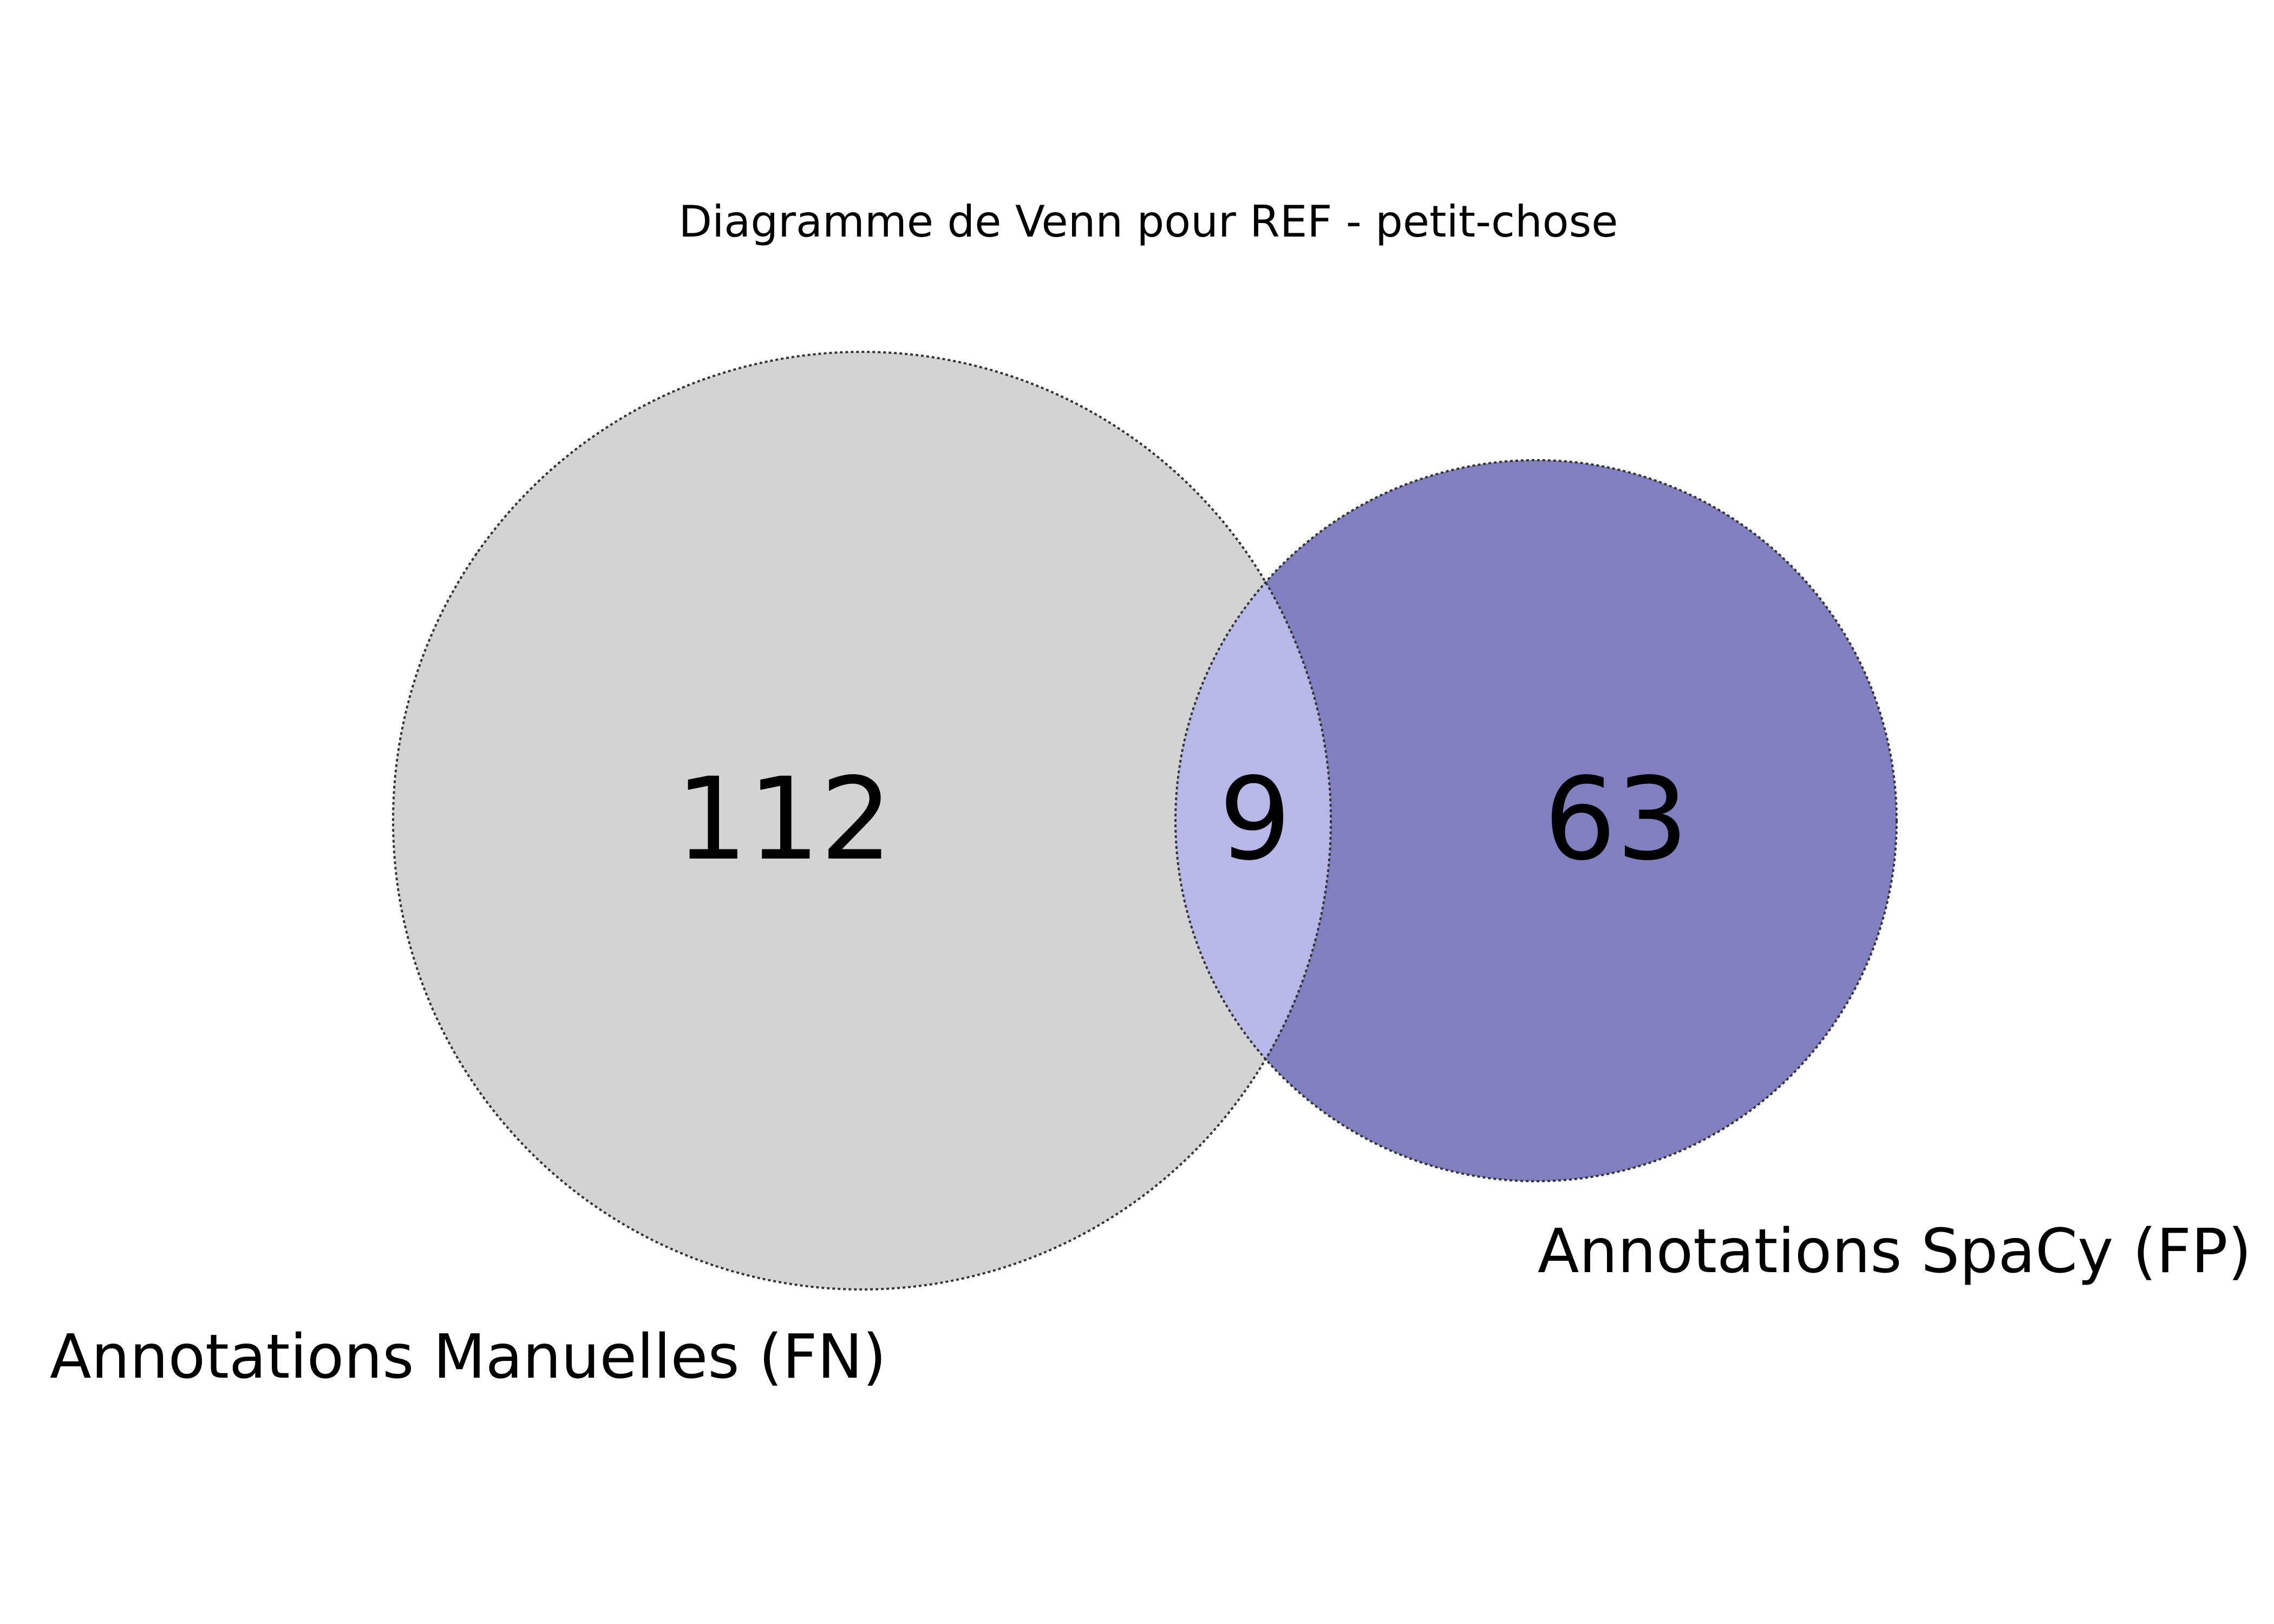 The image size is (2274, 1624). What do you see at coordinates (1616, 819) in the screenshot?
I see `spacy-only-count: 63` at bounding box center [1616, 819].